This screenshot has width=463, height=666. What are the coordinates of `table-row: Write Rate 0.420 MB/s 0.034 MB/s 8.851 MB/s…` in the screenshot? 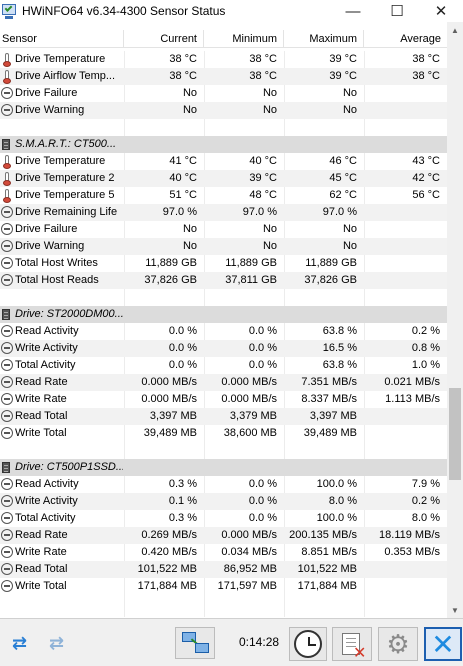 It's located at (223, 552).